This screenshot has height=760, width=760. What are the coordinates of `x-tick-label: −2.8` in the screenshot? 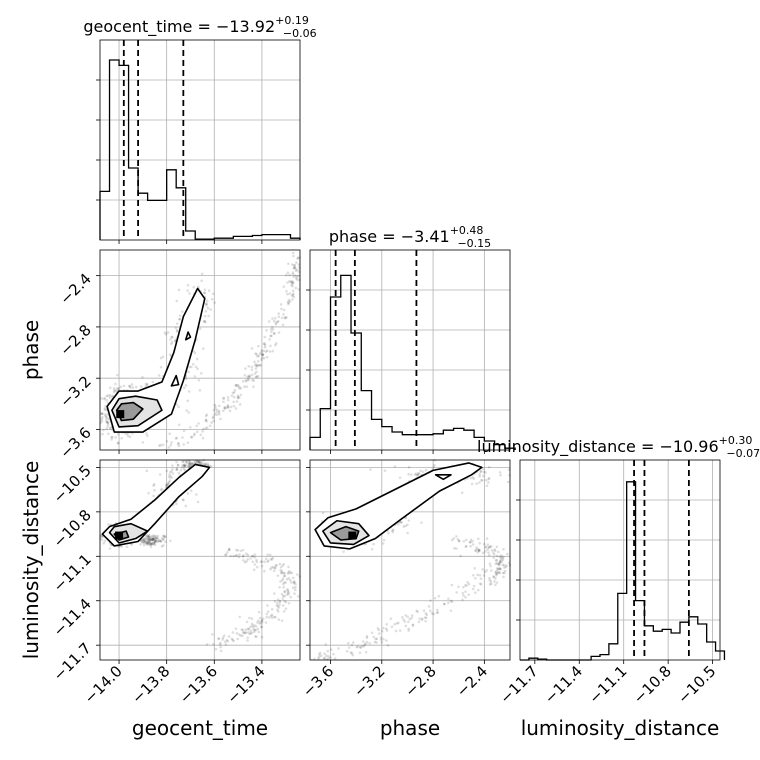 It's located at (420, 681).